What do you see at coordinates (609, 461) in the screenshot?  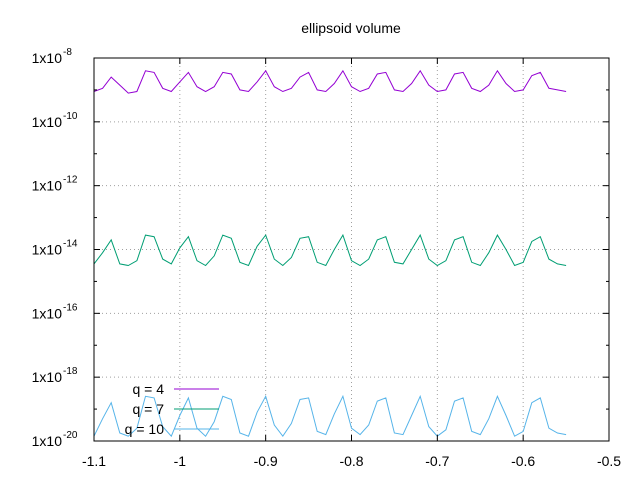 I see `x-tick-label: -0.5` at bounding box center [609, 461].